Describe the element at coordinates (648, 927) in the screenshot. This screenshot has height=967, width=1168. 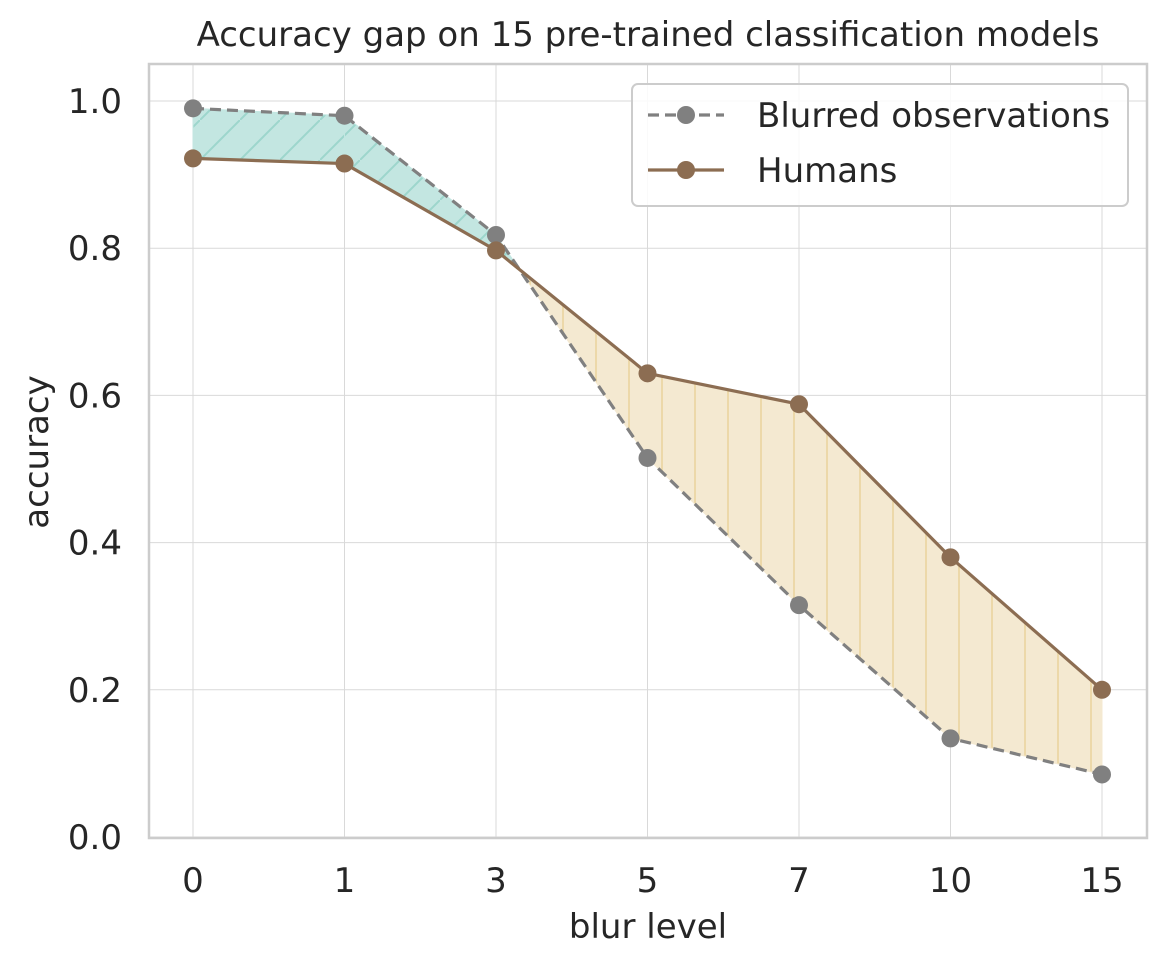
I see `x-axis-label: blur level` at that location.